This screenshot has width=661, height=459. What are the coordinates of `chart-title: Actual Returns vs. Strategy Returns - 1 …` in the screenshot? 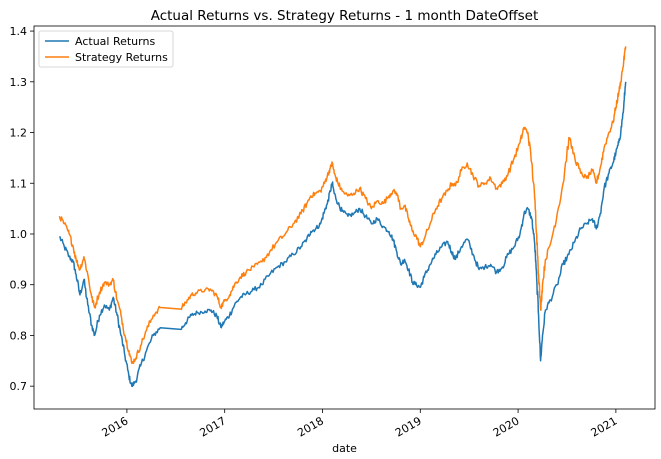 It's located at (345, 16).